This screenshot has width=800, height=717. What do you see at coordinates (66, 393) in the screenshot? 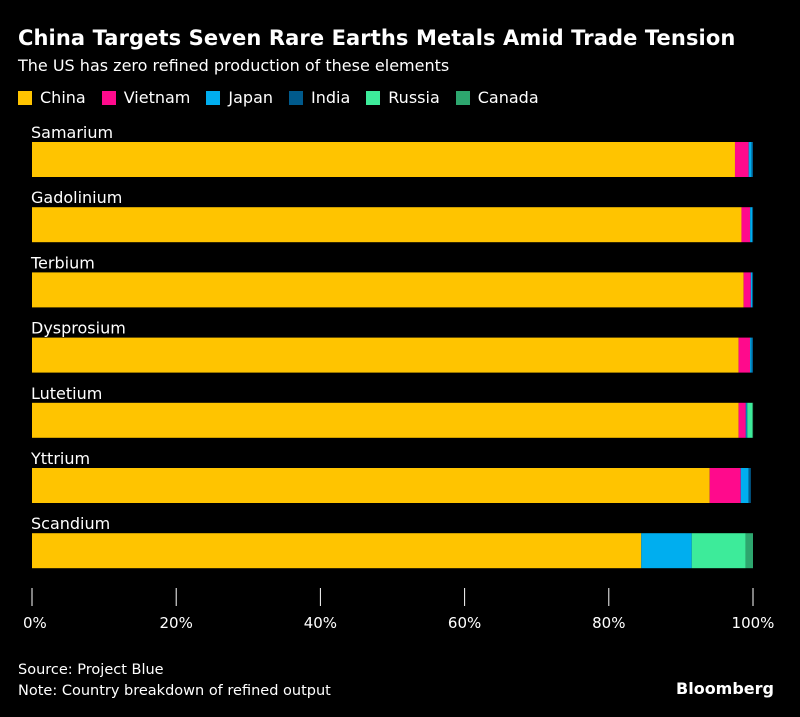
I see `category-label-lutetium: Lutetium` at bounding box center [66, 393].